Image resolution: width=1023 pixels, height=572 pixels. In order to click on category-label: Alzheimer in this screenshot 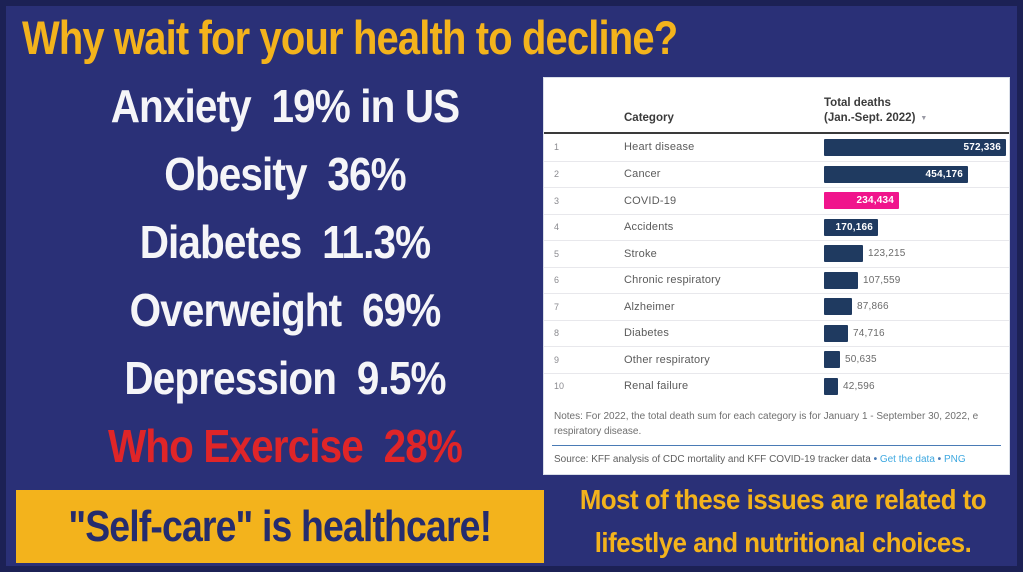, I will do `click(649, 306)`.